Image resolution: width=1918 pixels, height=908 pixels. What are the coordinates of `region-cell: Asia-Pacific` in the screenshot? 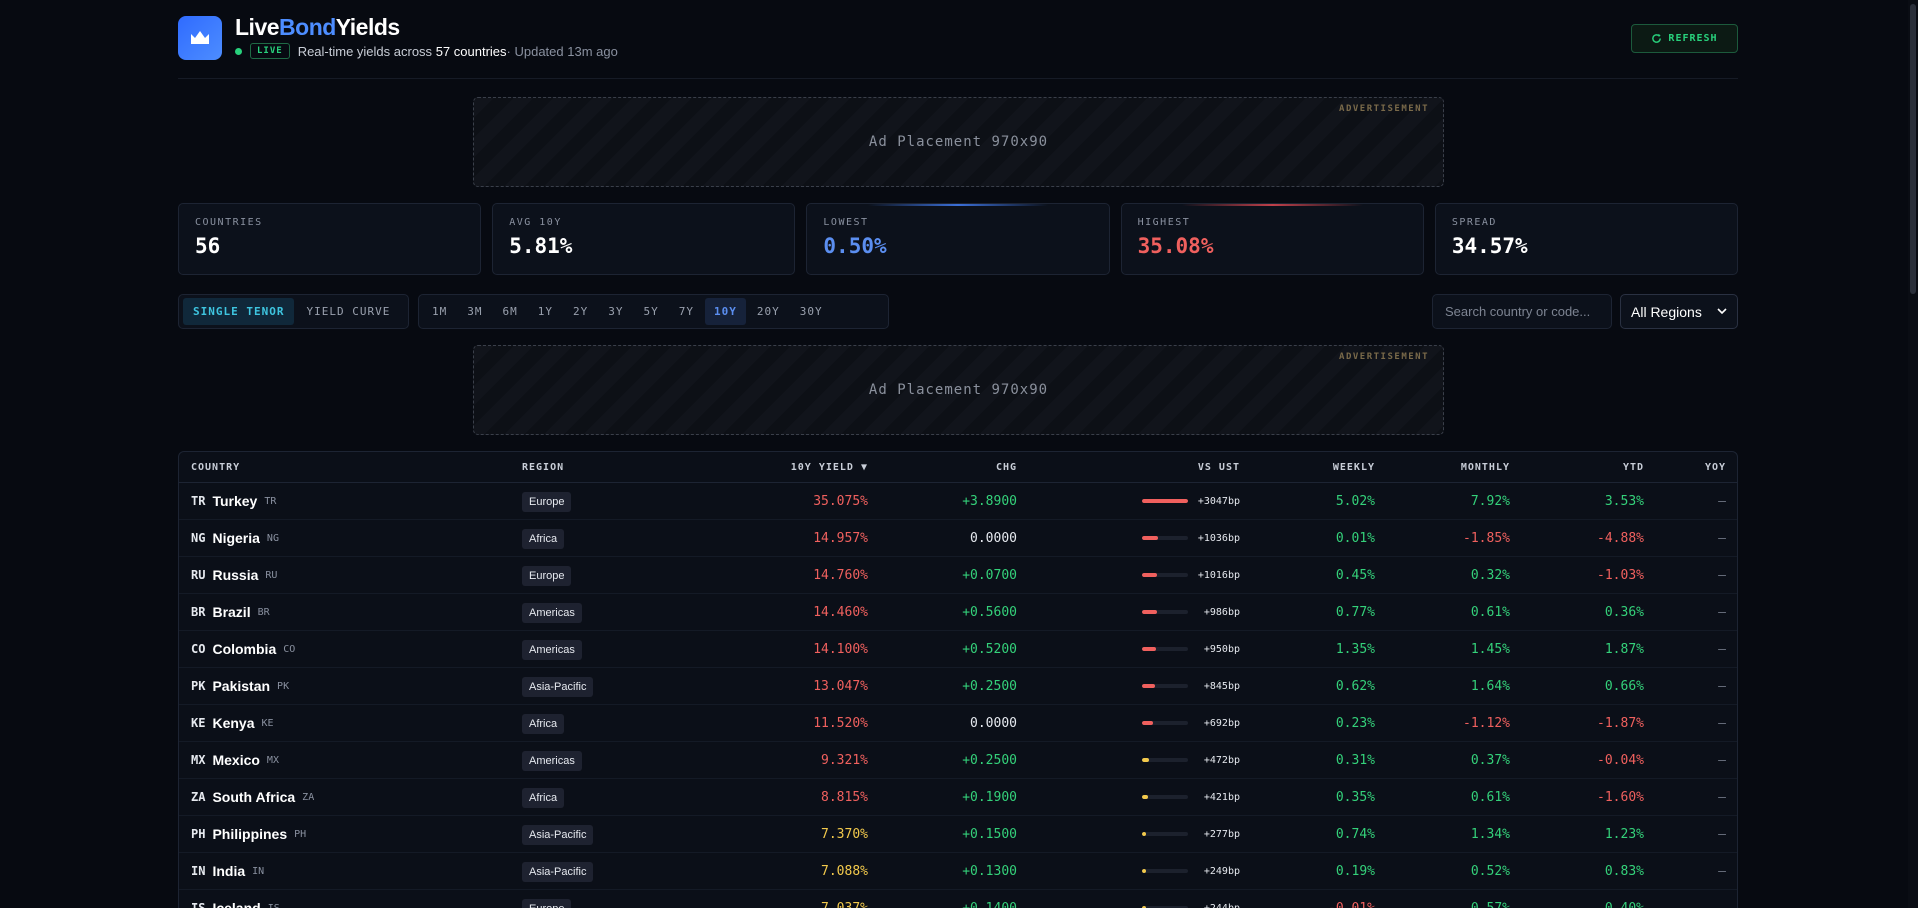 It's located at (558, 835).